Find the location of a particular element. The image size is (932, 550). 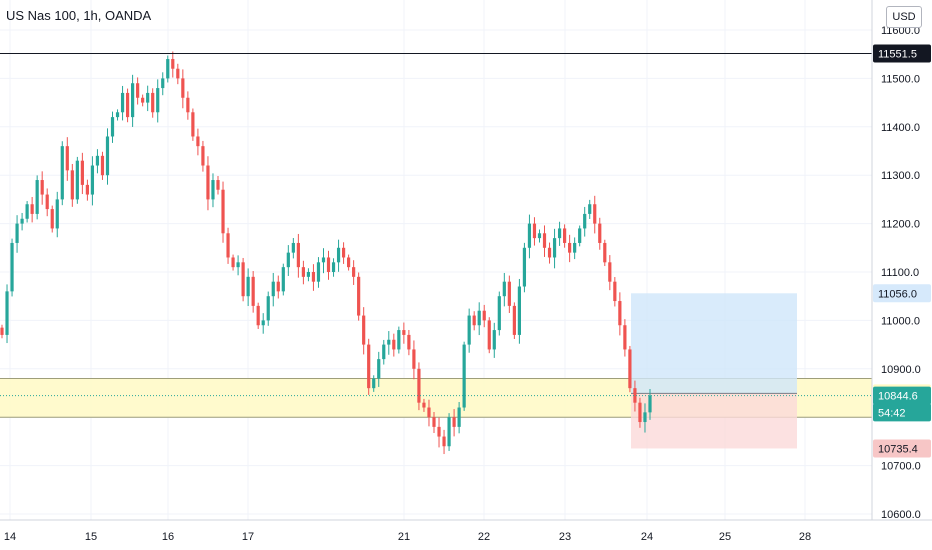

price-tick-label: 11100.0 is located at coordinates (900, 273).